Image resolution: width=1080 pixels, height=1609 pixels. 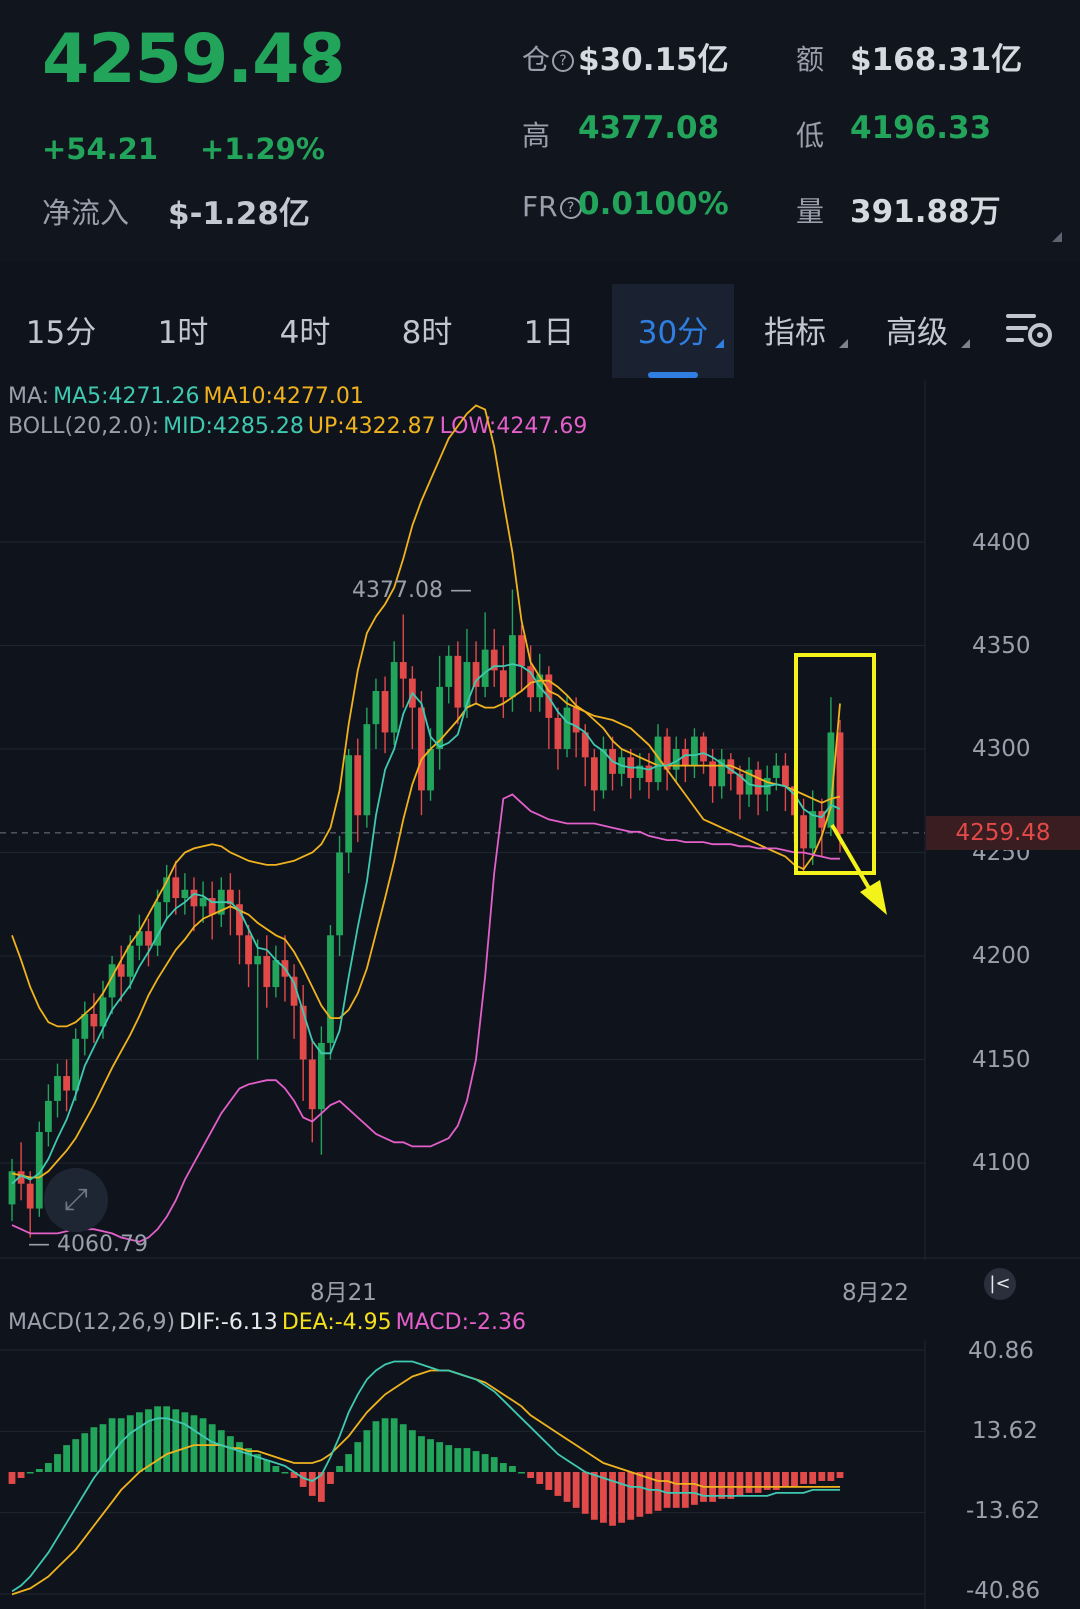 I want to click on macd-dif-line, so click(x=425, y=1476).